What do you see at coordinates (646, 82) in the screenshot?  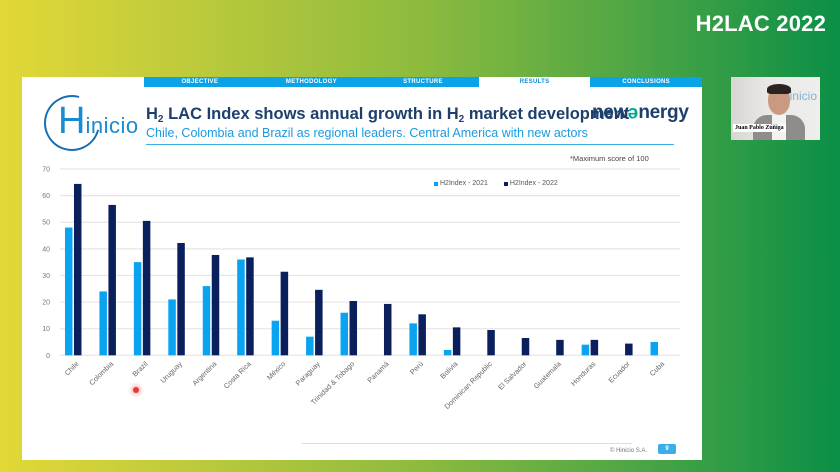 I see `nav-tab-conclusions: CONCLUSIONS` at bounding box center [646, 82].